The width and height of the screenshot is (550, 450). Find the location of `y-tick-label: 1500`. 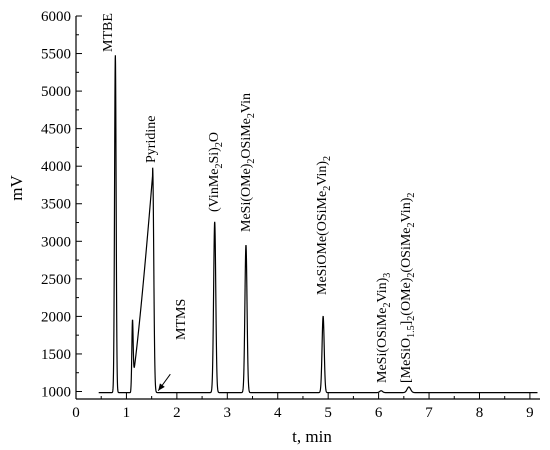

y-tick-label: 1500 is located at coordinates (56, 355).